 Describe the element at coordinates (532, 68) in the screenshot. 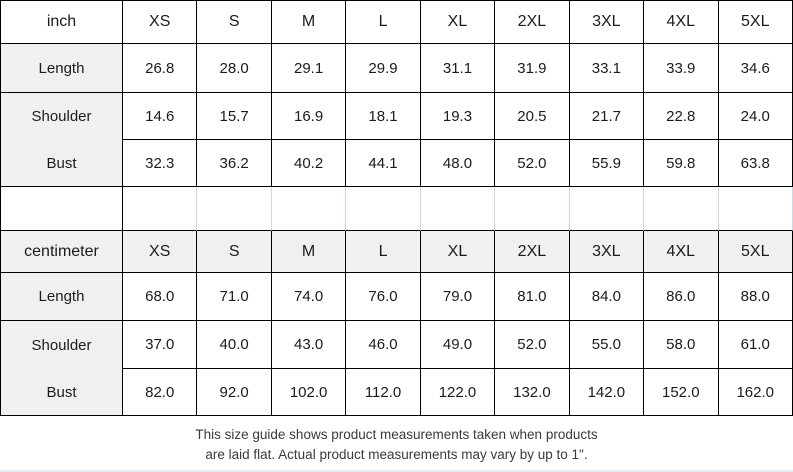

I see `measurement-cell: 31.9` at that location.